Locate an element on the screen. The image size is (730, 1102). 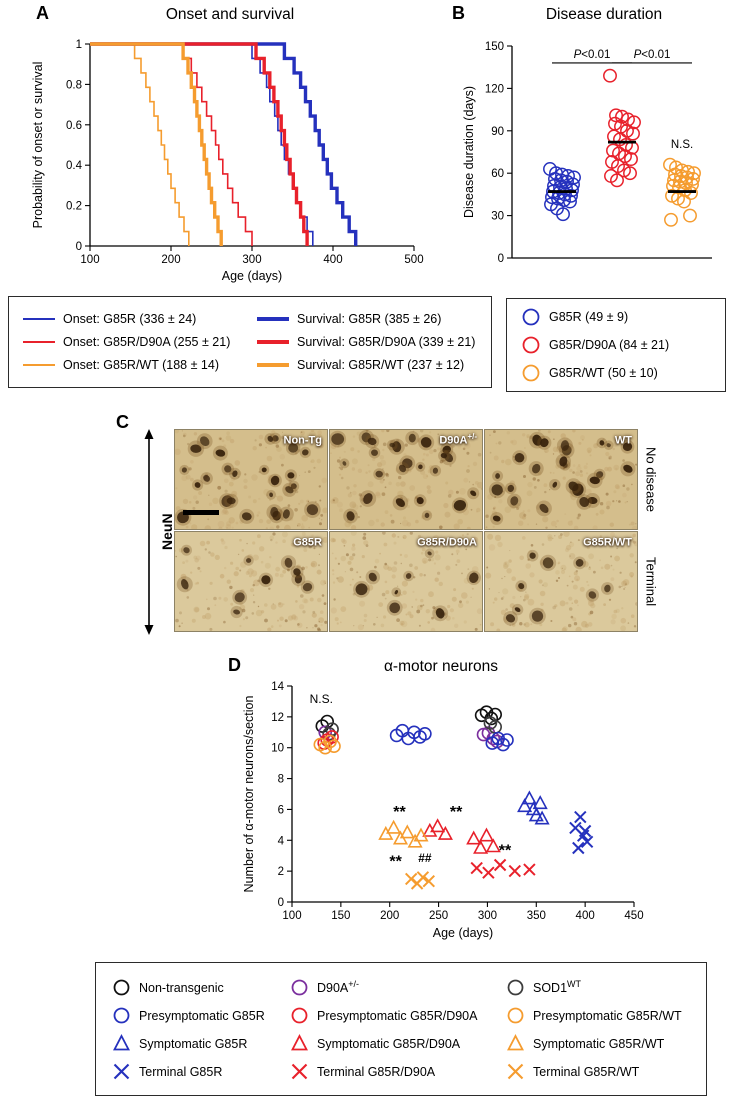
panel-b-title: Disease duration is located at coordinates (604, 14).